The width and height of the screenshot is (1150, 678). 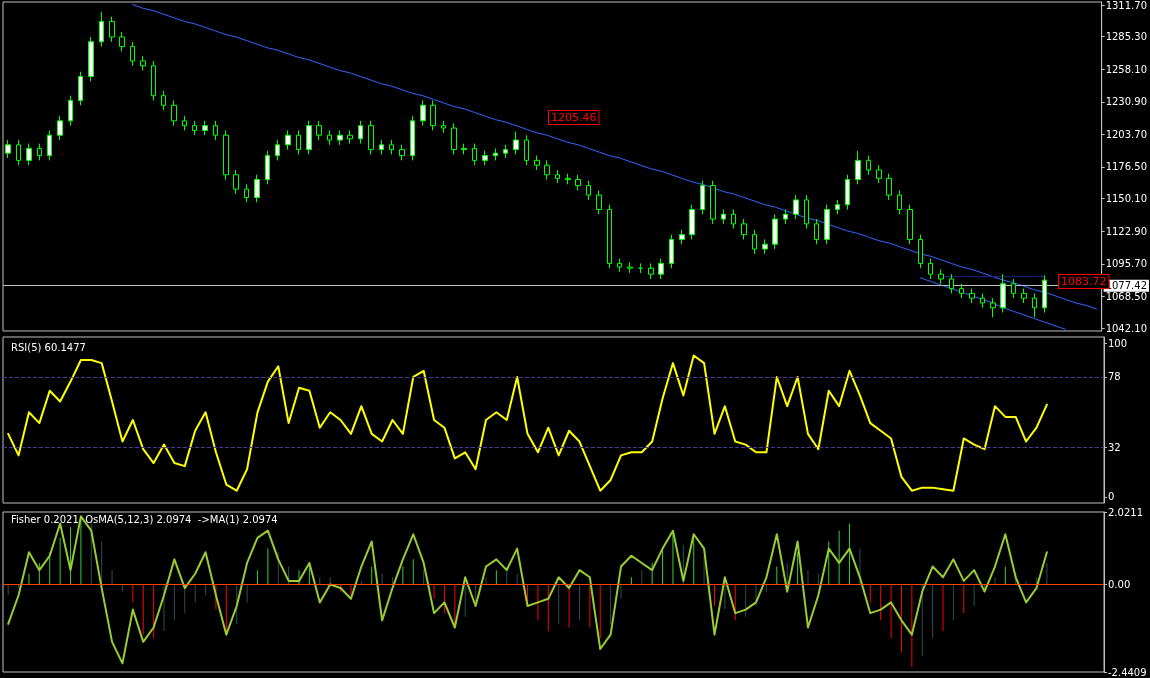 I want to click on y-tick-label: 0, so click(x=1111, y=497).